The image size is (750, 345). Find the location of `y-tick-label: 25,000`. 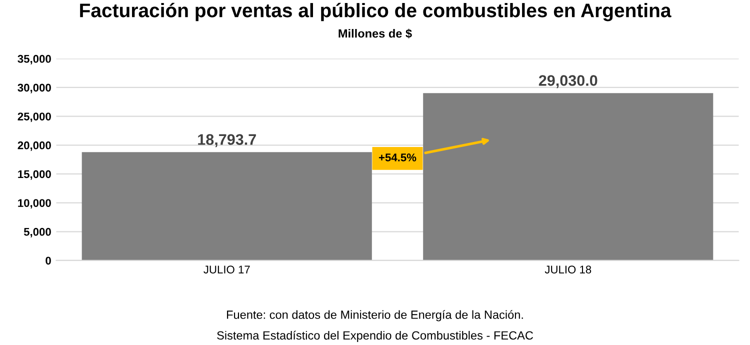

y-tick-label: 25,000 is located at coordinates (34, 117).